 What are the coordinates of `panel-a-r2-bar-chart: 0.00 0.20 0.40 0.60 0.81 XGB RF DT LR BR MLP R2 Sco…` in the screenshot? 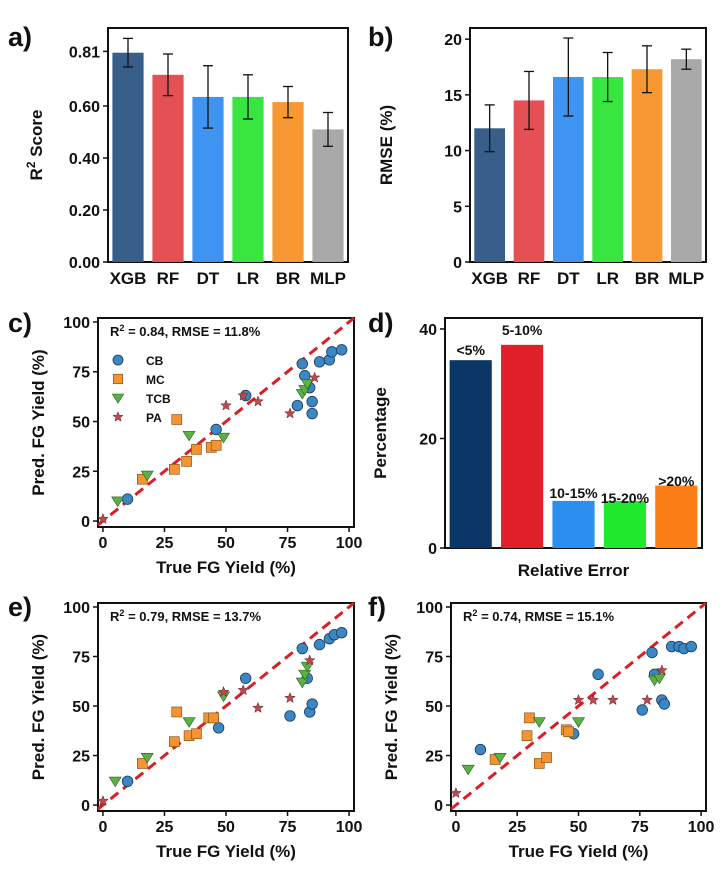 It's located at (186, 157).